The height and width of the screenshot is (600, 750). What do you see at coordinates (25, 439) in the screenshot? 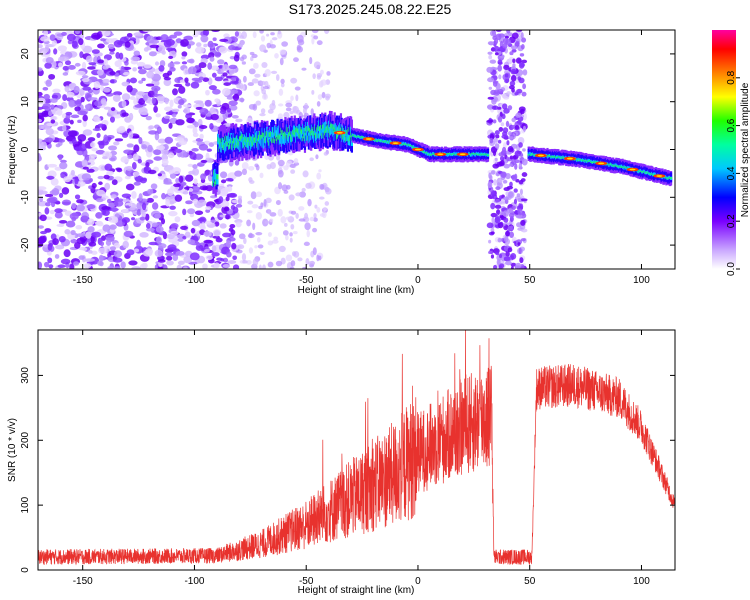
I see `y-tick-label: 200` at bounding box center [25, 439].